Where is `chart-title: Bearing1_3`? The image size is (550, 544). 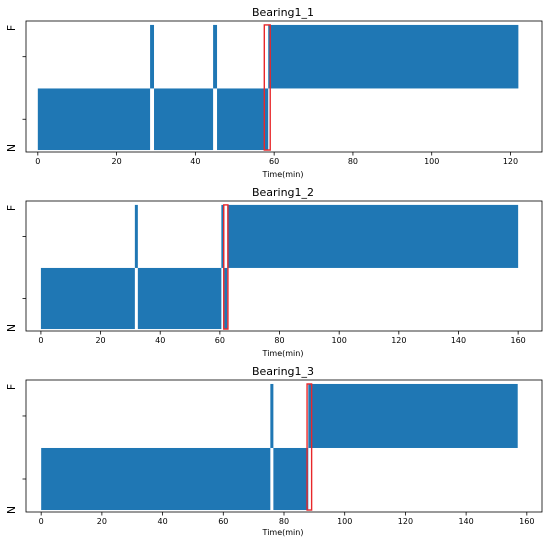 chart-title: Bearing1_3 is located at coordinates (283, 371).